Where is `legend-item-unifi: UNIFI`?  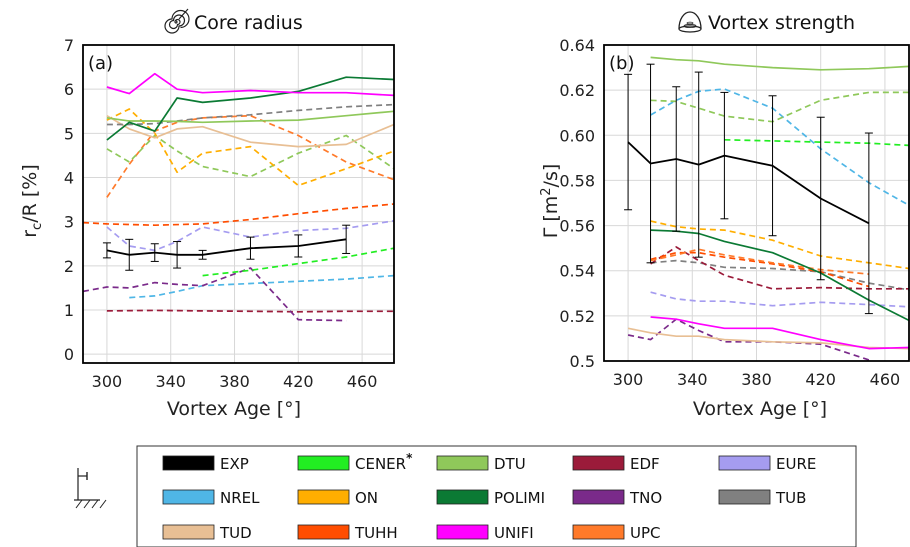
legend-item-unifi: UNIFI is located at coordinates (485, 533).